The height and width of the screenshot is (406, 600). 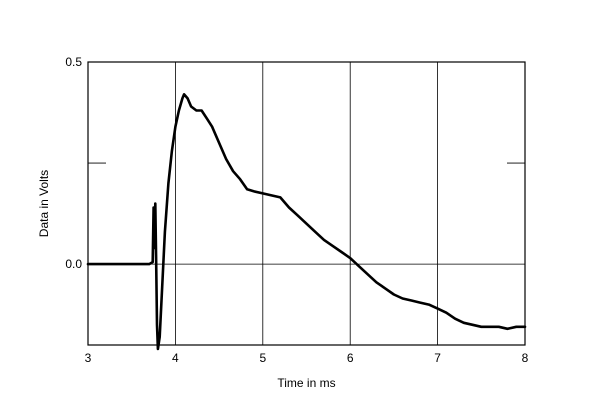 What do you see at coordinates (175, 358) in the screenshot?
I see `x-tick-label: 4` at bounding box center [175, 358].